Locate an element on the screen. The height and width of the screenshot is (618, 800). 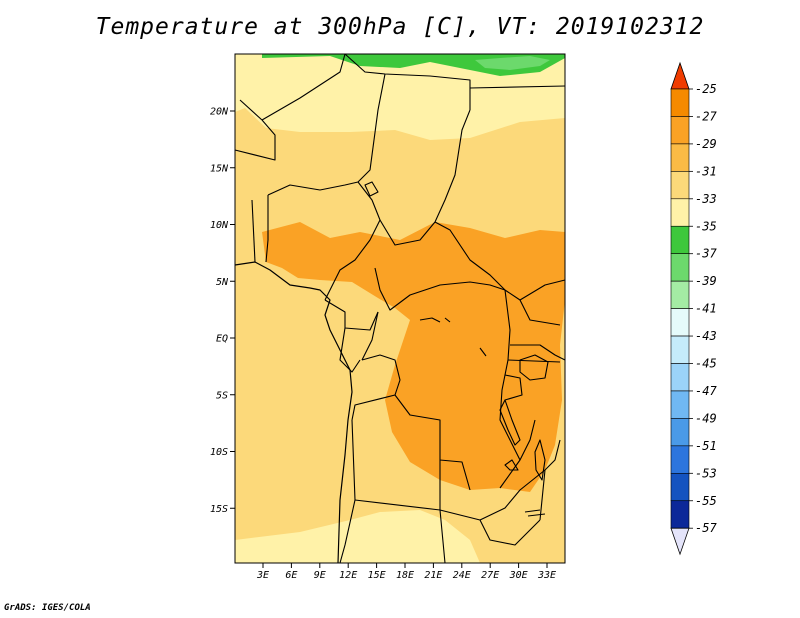
colorbar-label: -43 is located at coordinates (706, 336).